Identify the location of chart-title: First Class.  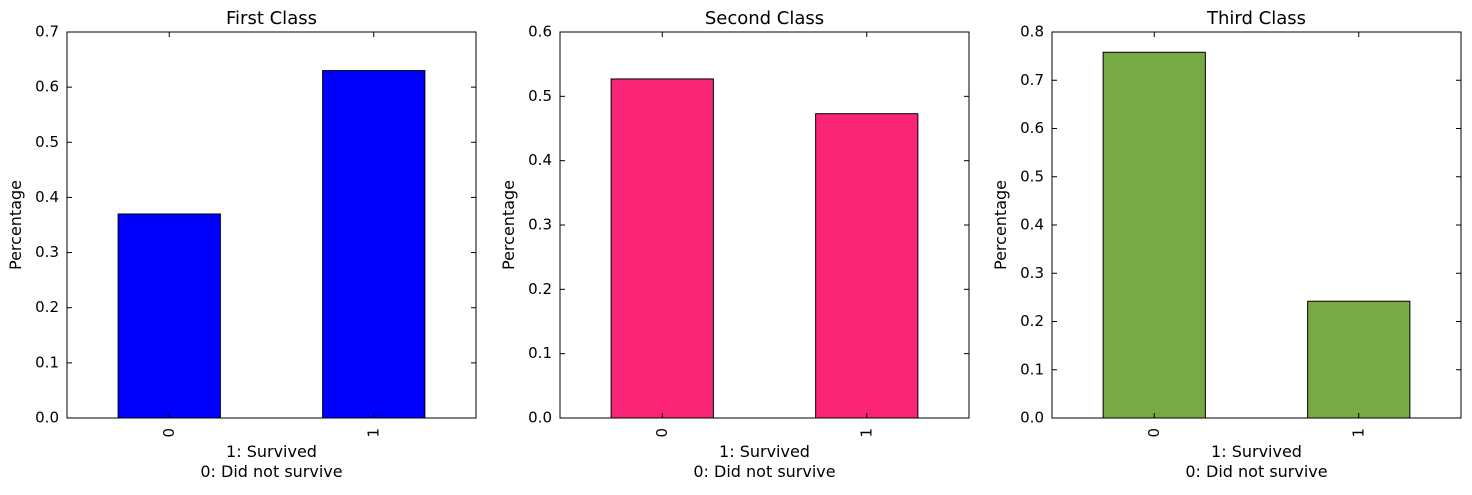
(271, 18).